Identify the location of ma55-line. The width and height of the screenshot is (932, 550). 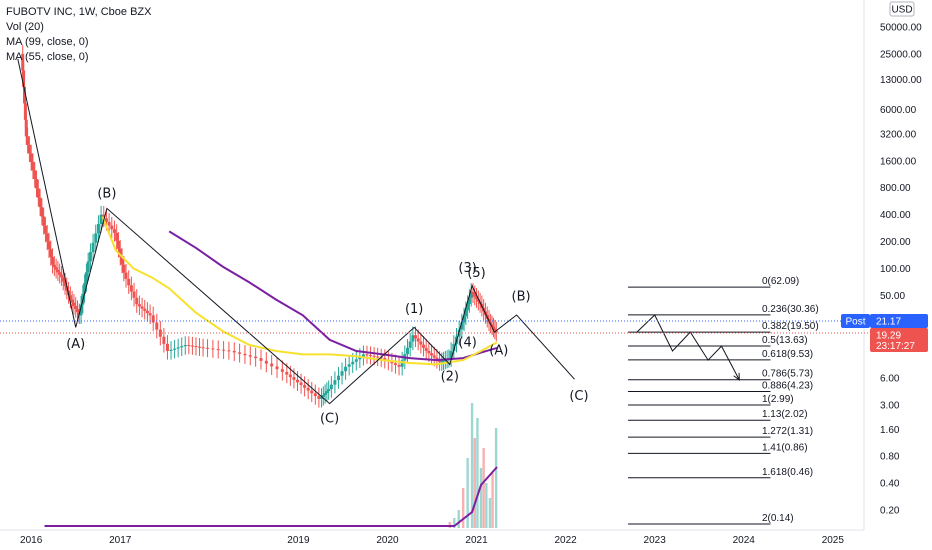
(299, 291).